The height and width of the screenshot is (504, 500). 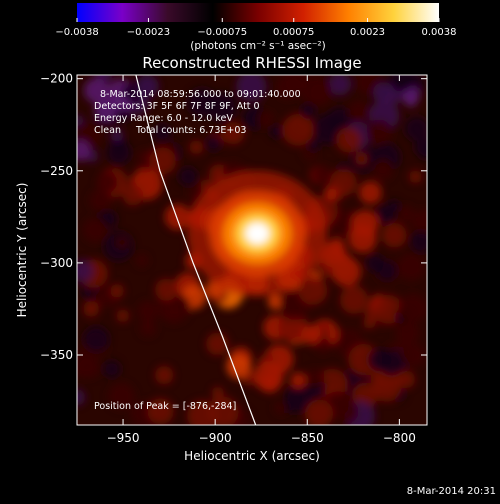 I want to click on annotation-peak-position: Position of Peak = [-876,-284], so click(x=165, y=406).